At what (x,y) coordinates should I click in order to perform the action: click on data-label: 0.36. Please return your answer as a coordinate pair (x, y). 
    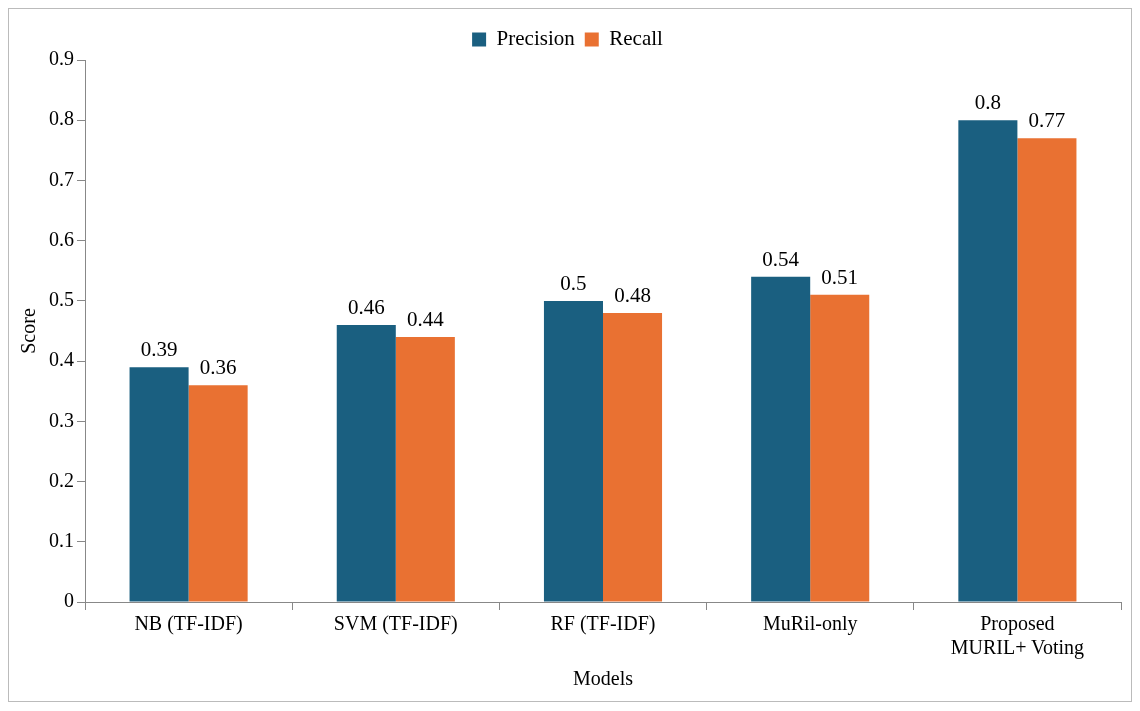
    Looking at the image, I should click on (218, 367).